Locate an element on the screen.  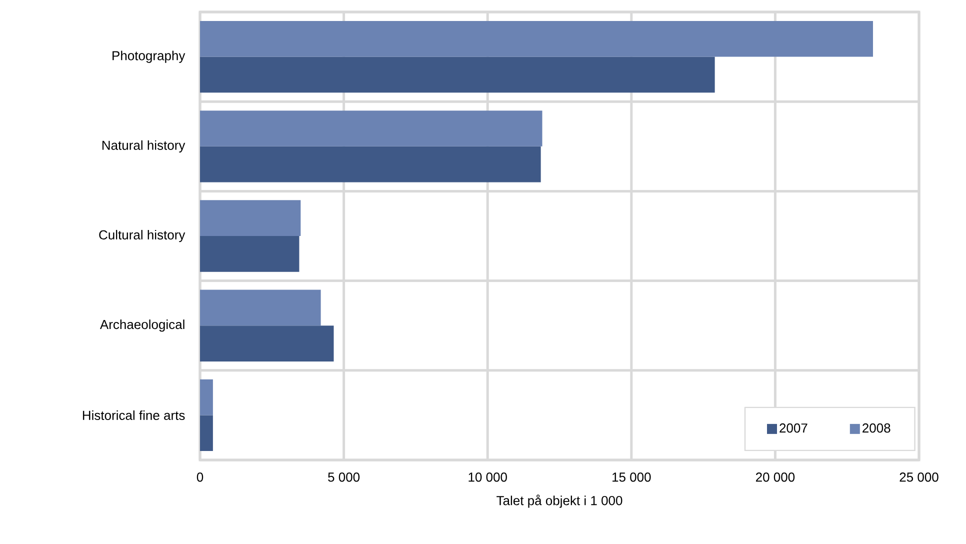
x-tick-label: 5 000 is located at coordinates (344, 477).